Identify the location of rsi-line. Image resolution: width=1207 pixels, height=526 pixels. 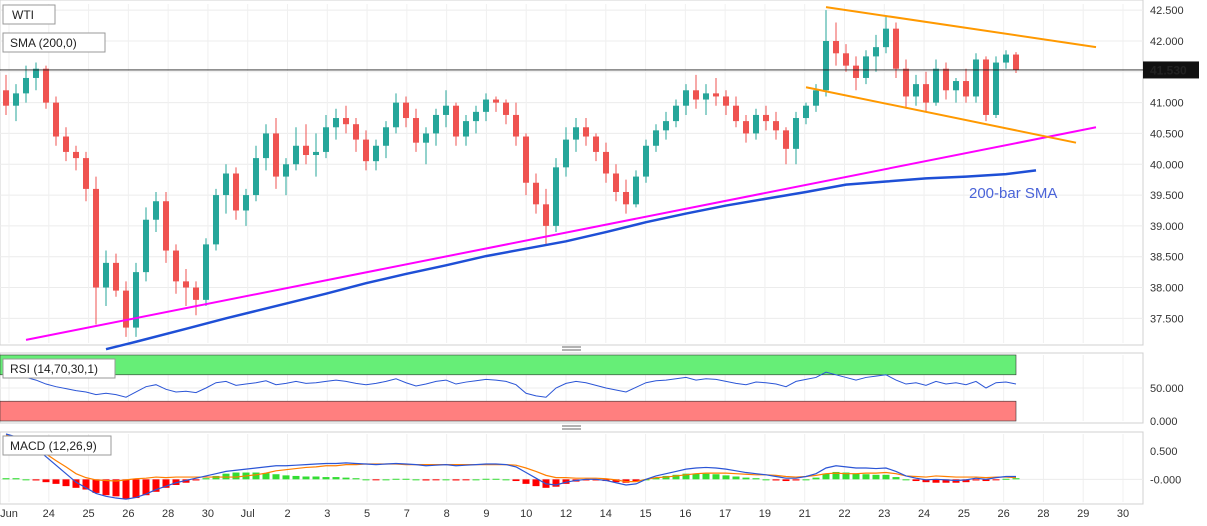
(511, 384).